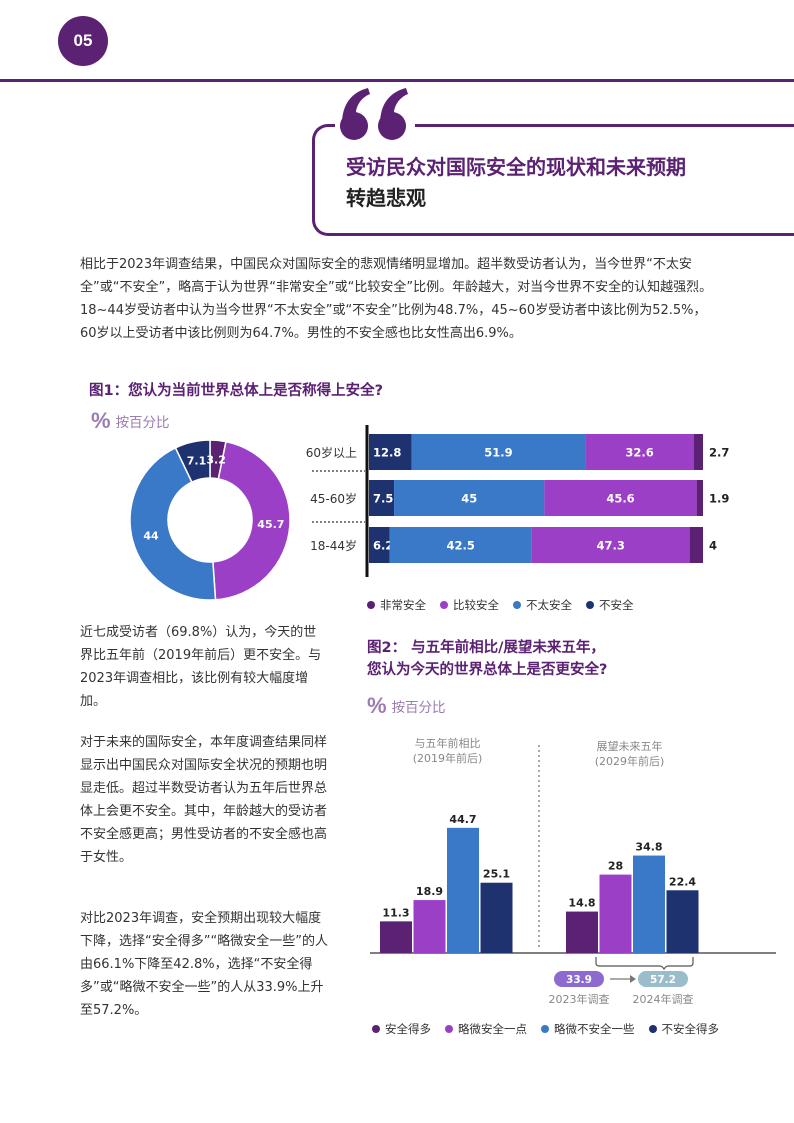 Image resolution: width=794 pixels, height=1123 pixels. I want to click on bar-data-label: 25.1, so click(496, 874).